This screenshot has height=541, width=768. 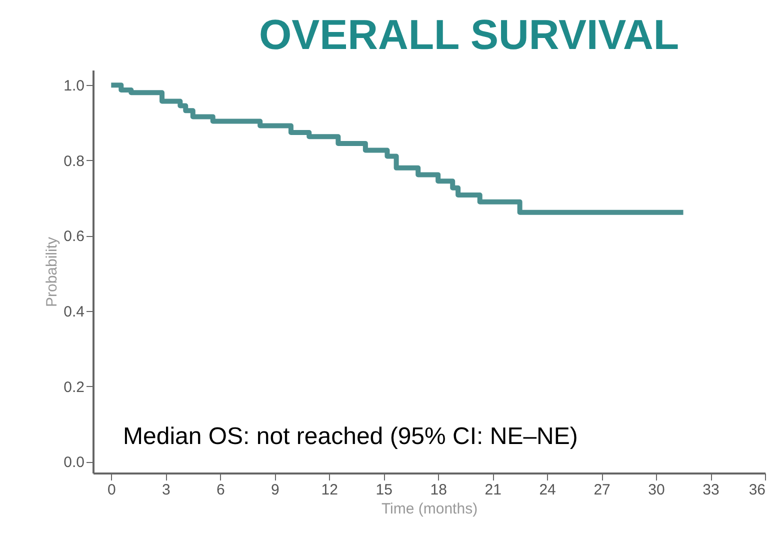 I want to click on y-tick-label: 0.0, so click(x=74, y=463).